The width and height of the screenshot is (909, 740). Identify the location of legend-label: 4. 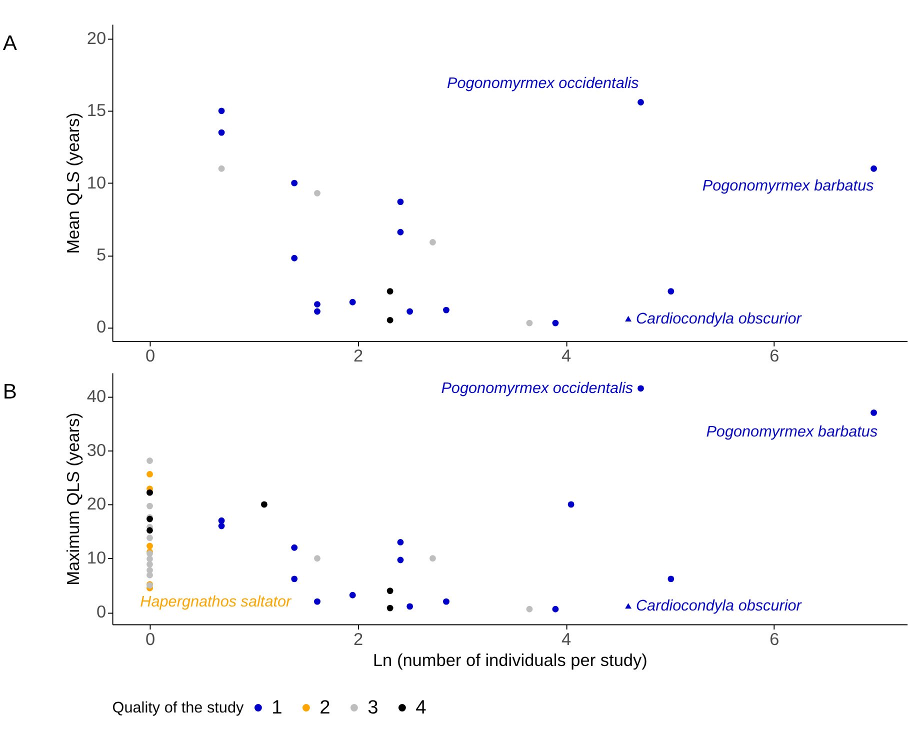
(421, 708).